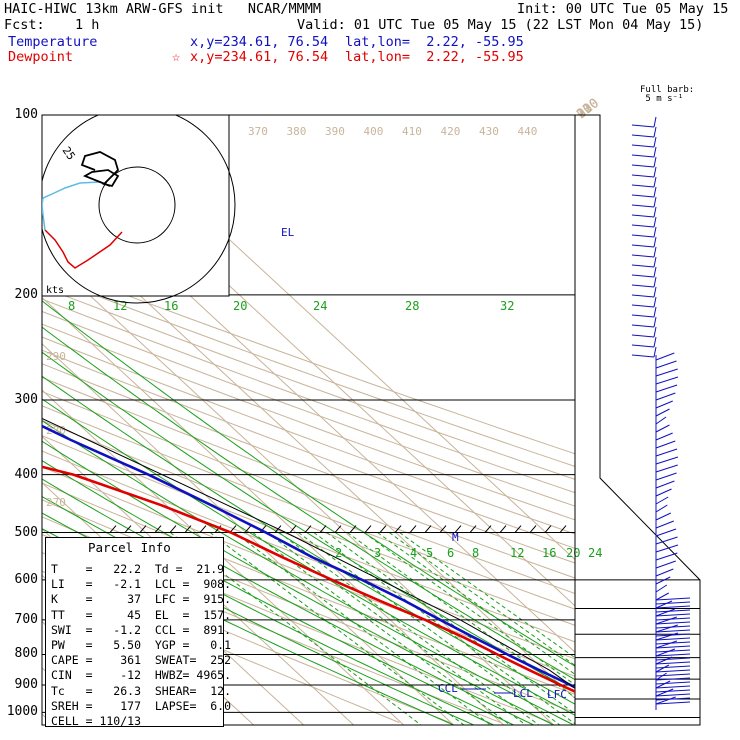 The height and width of the screenshot is (740, 740). What do you see at coordinates (141, 660) in the screenshot?
I see `parcel-info-row: CAPE = 361 SWEAT= 252` at bounding box center [141, 660].